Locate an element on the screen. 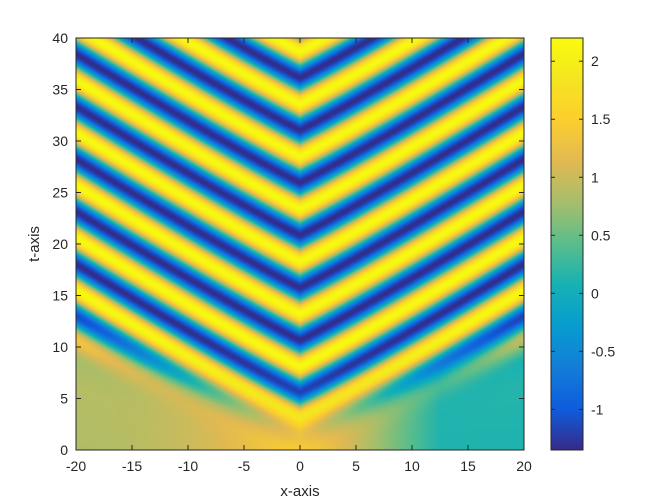 The height and width of the screenshot is (504, 672). x-axis-label: x-axis is located at coordinates (299, 491).